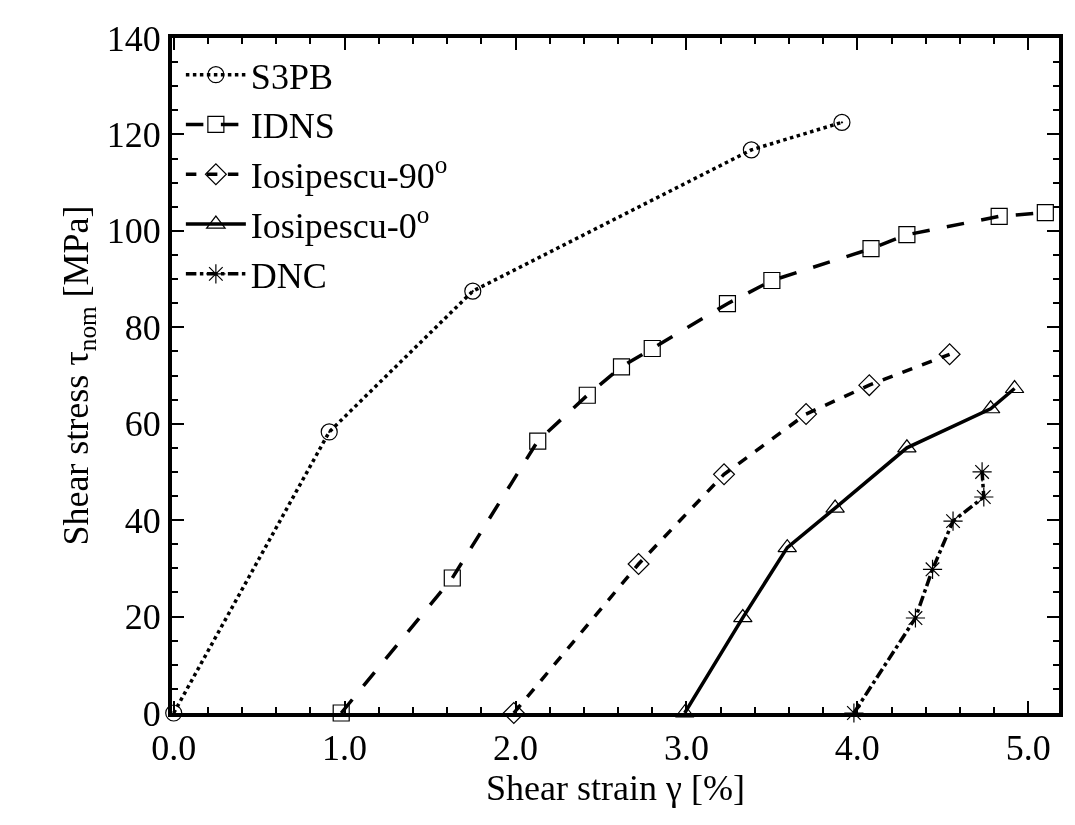  I want to click on legend-label: Iosipescu-0$^{o}$, so click(340, 223).